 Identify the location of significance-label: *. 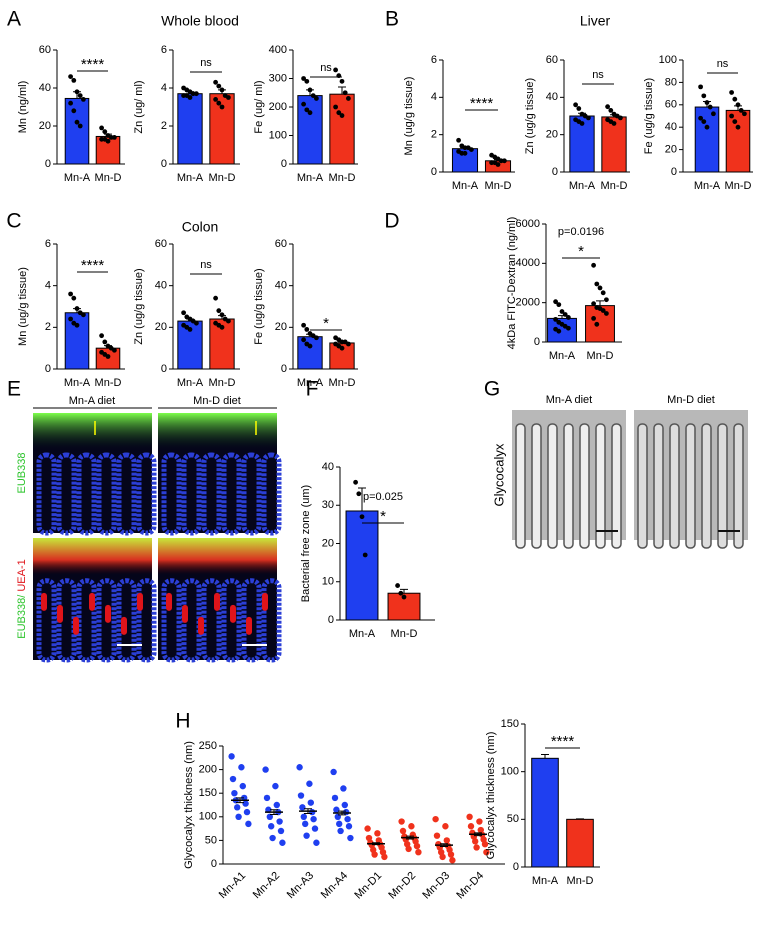
(581, 251).